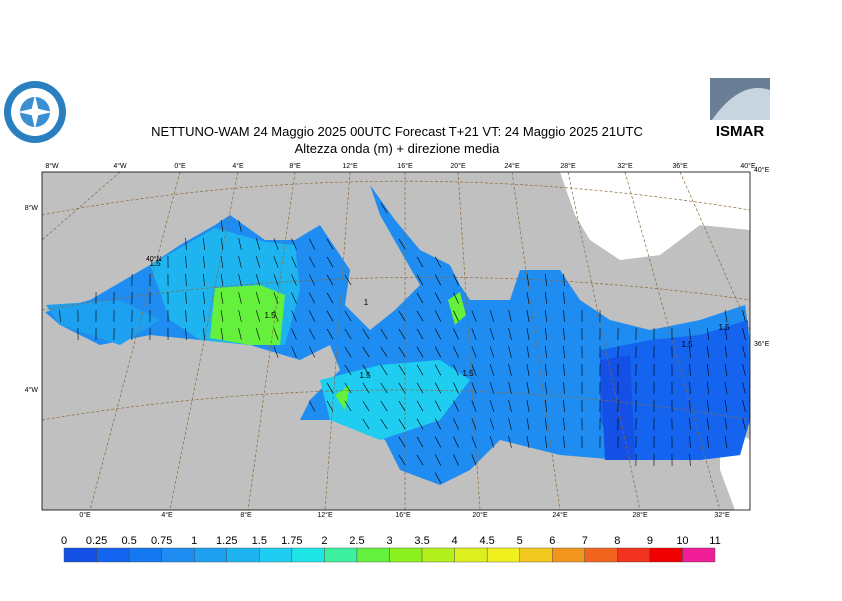 The width and height of the screenshot is (842, 601). I want to click on colorbar-label: 1.25, so click(226, 541).